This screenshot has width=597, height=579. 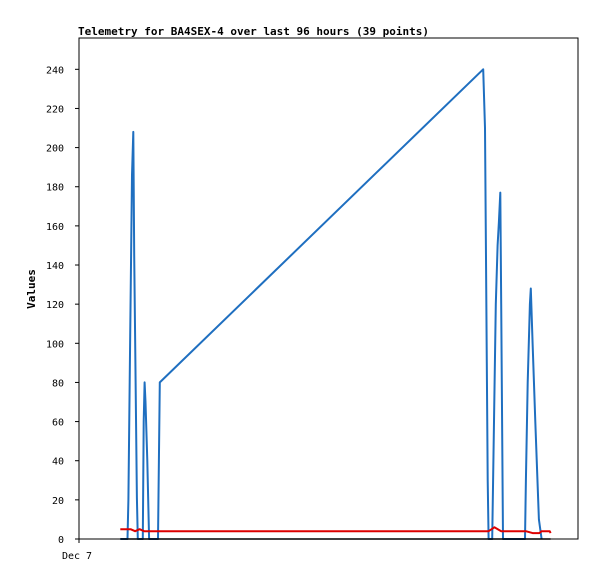 I want to click on y-tick-label: 220, so click(x=55, y=109).